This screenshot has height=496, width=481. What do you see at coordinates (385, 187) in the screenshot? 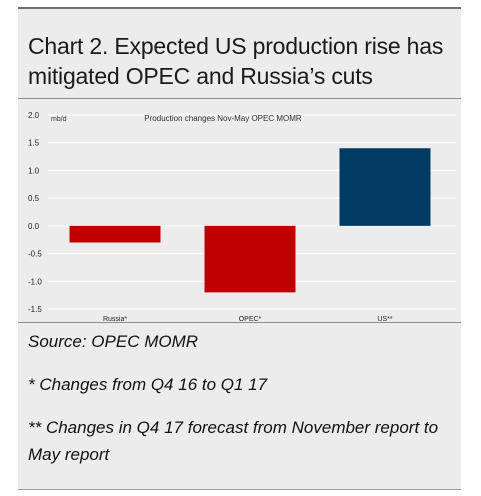
I see `bar-us` at bounding box center [385, 187].